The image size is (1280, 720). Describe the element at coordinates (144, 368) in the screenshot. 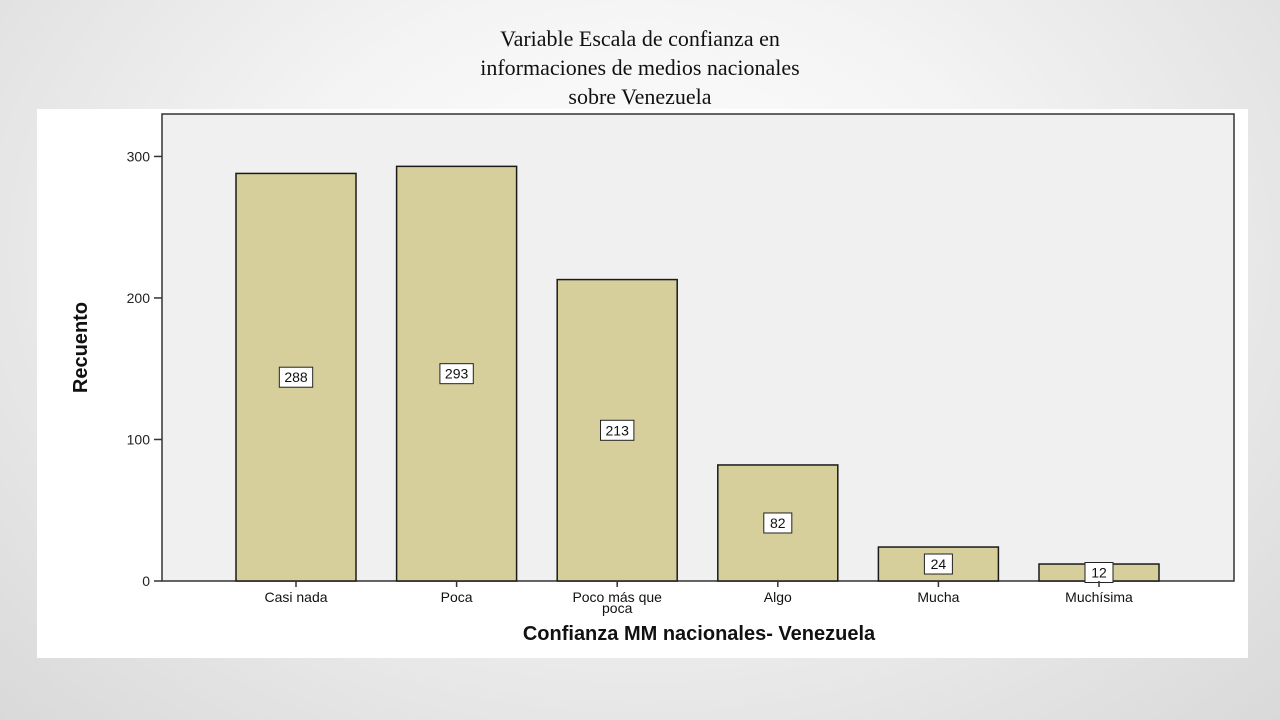

I see `y-axis: 0 100 200 300` at that location.